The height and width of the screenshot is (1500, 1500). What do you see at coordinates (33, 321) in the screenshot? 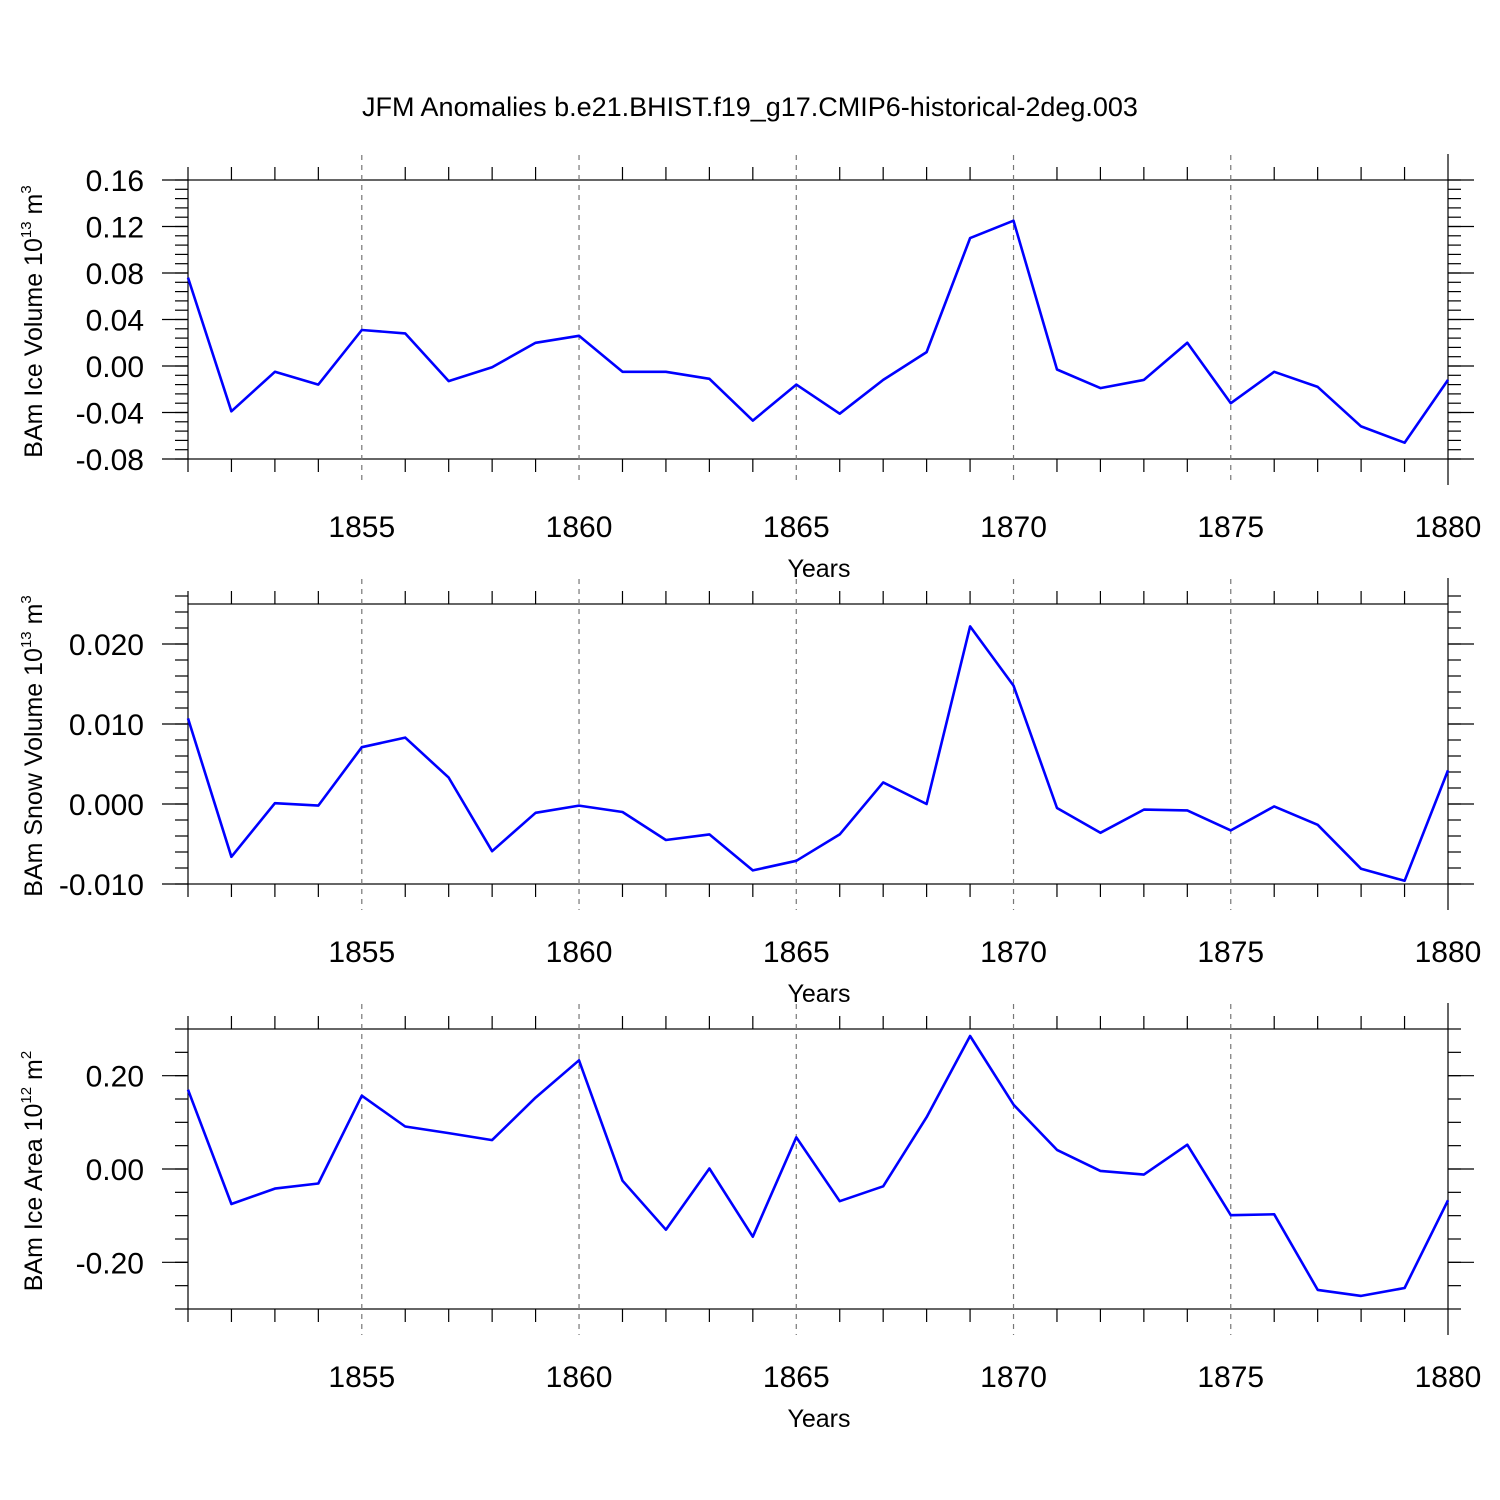
I see `y-axis-title: BAm Ice Volume 1013 m3` at bounding box center [33, 321].